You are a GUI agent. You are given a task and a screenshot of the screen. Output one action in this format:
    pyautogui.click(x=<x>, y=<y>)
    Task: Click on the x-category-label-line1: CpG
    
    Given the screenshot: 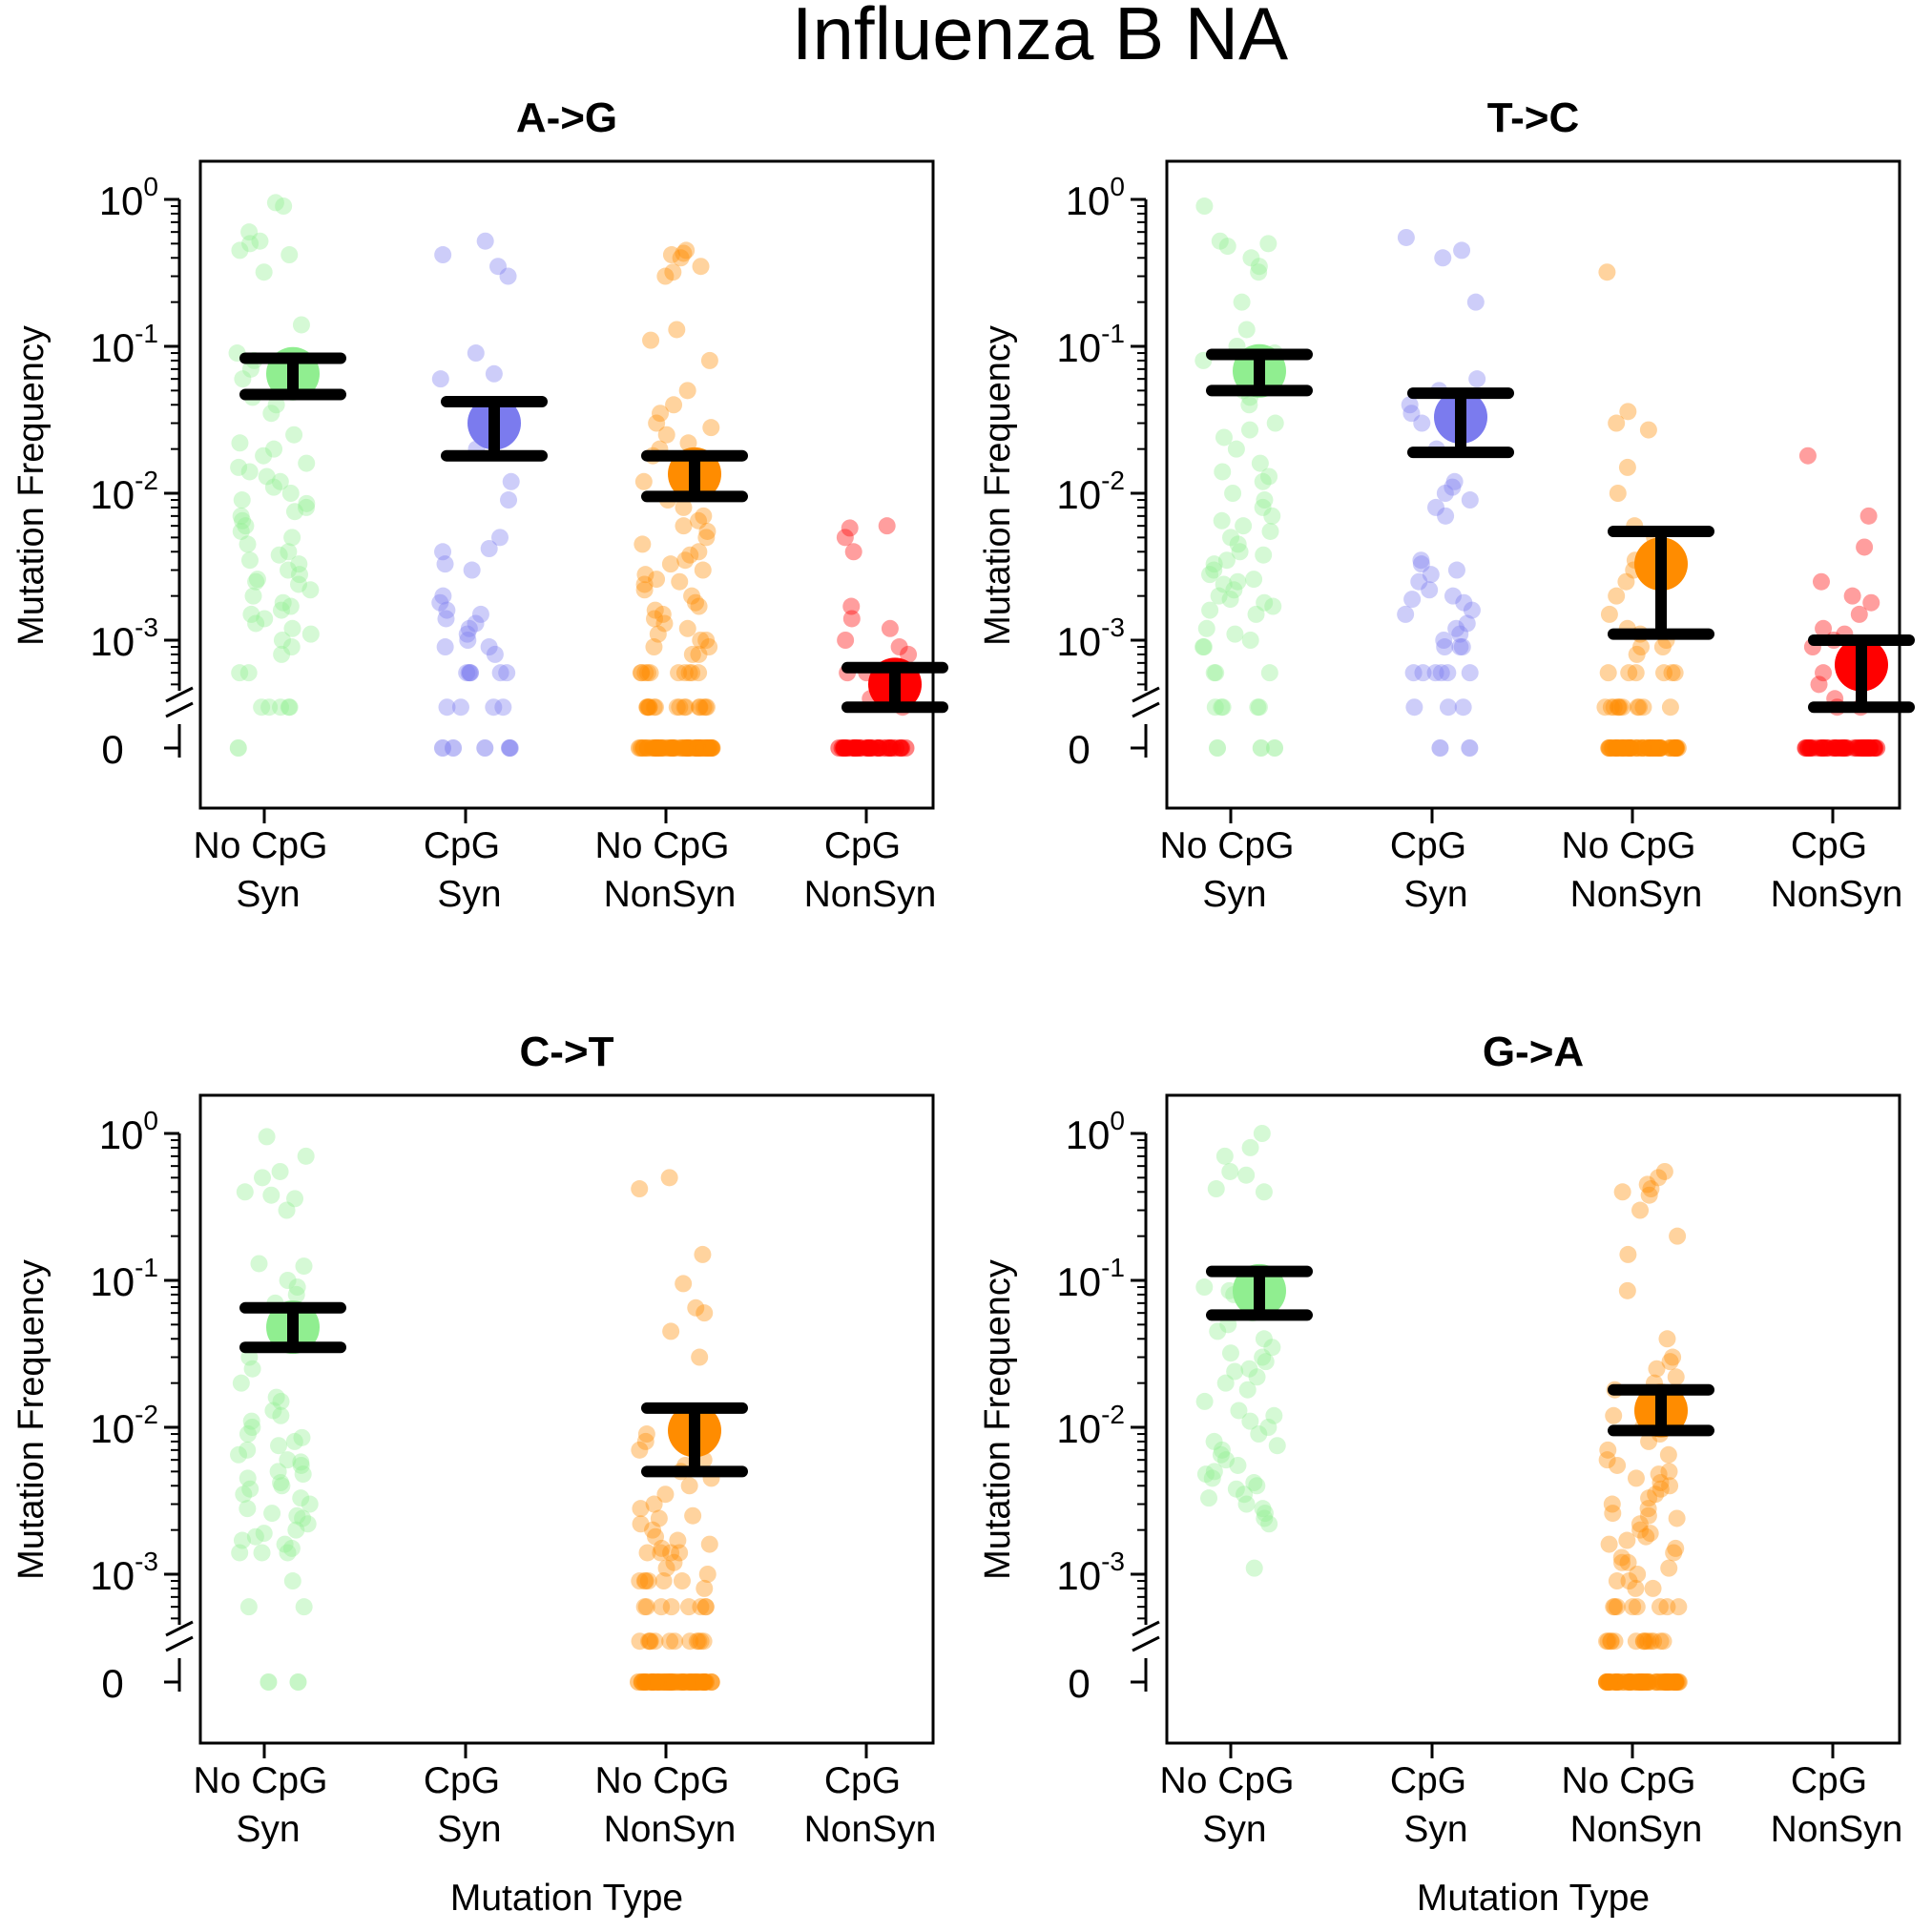 What is the action you would take?
    pyautogui.click(x=862, y=845)
    